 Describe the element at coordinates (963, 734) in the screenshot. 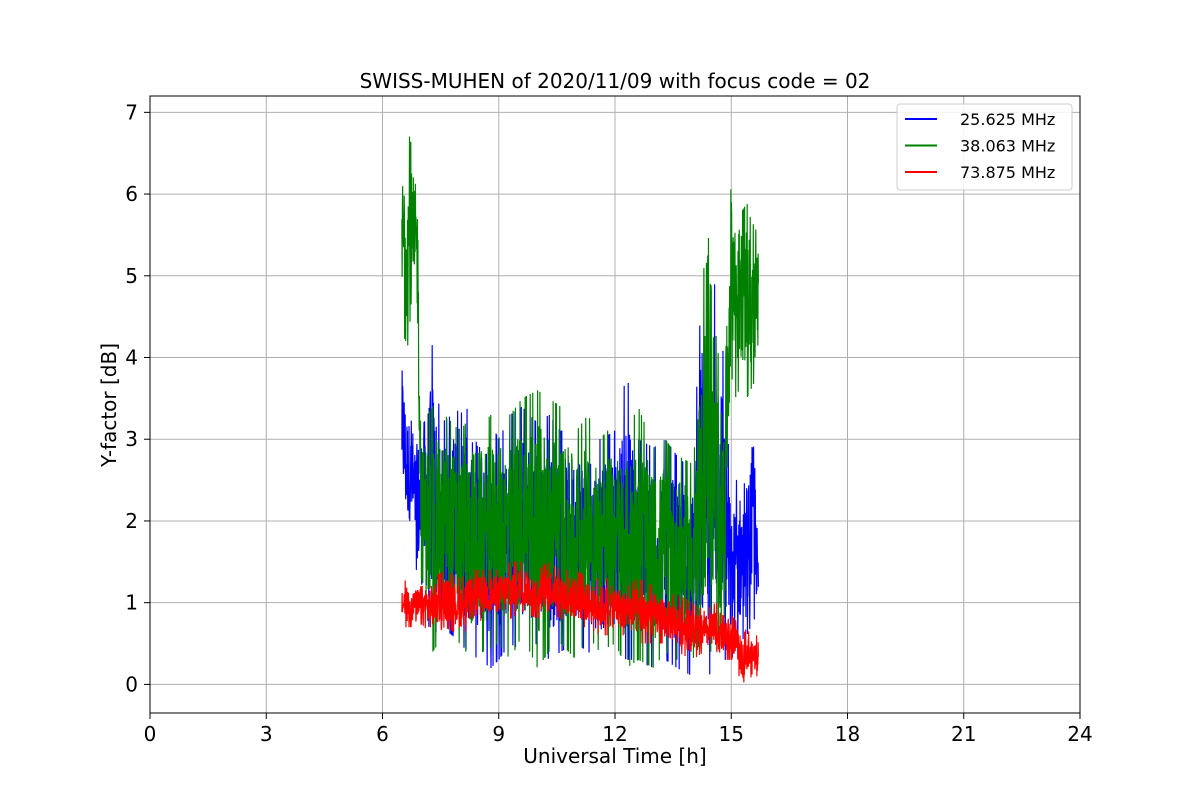

I see `x-tick-label: 21` at that location.